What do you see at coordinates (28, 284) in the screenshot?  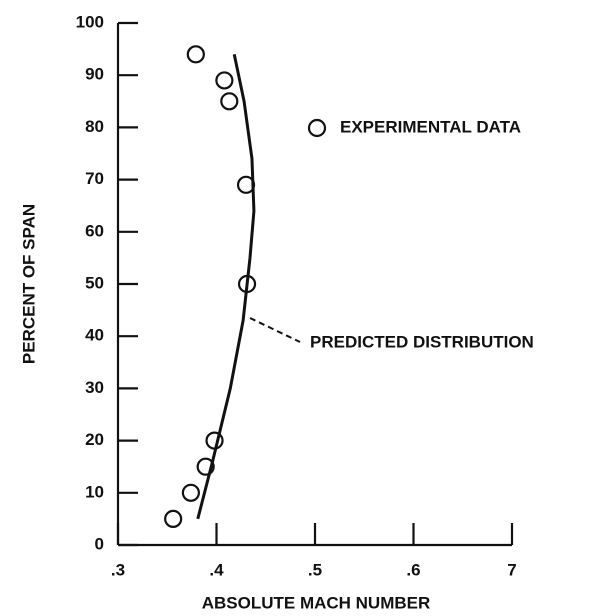 I see `y-axis-label: PERCENT OF SPAN` at bounding box center [28, 284].